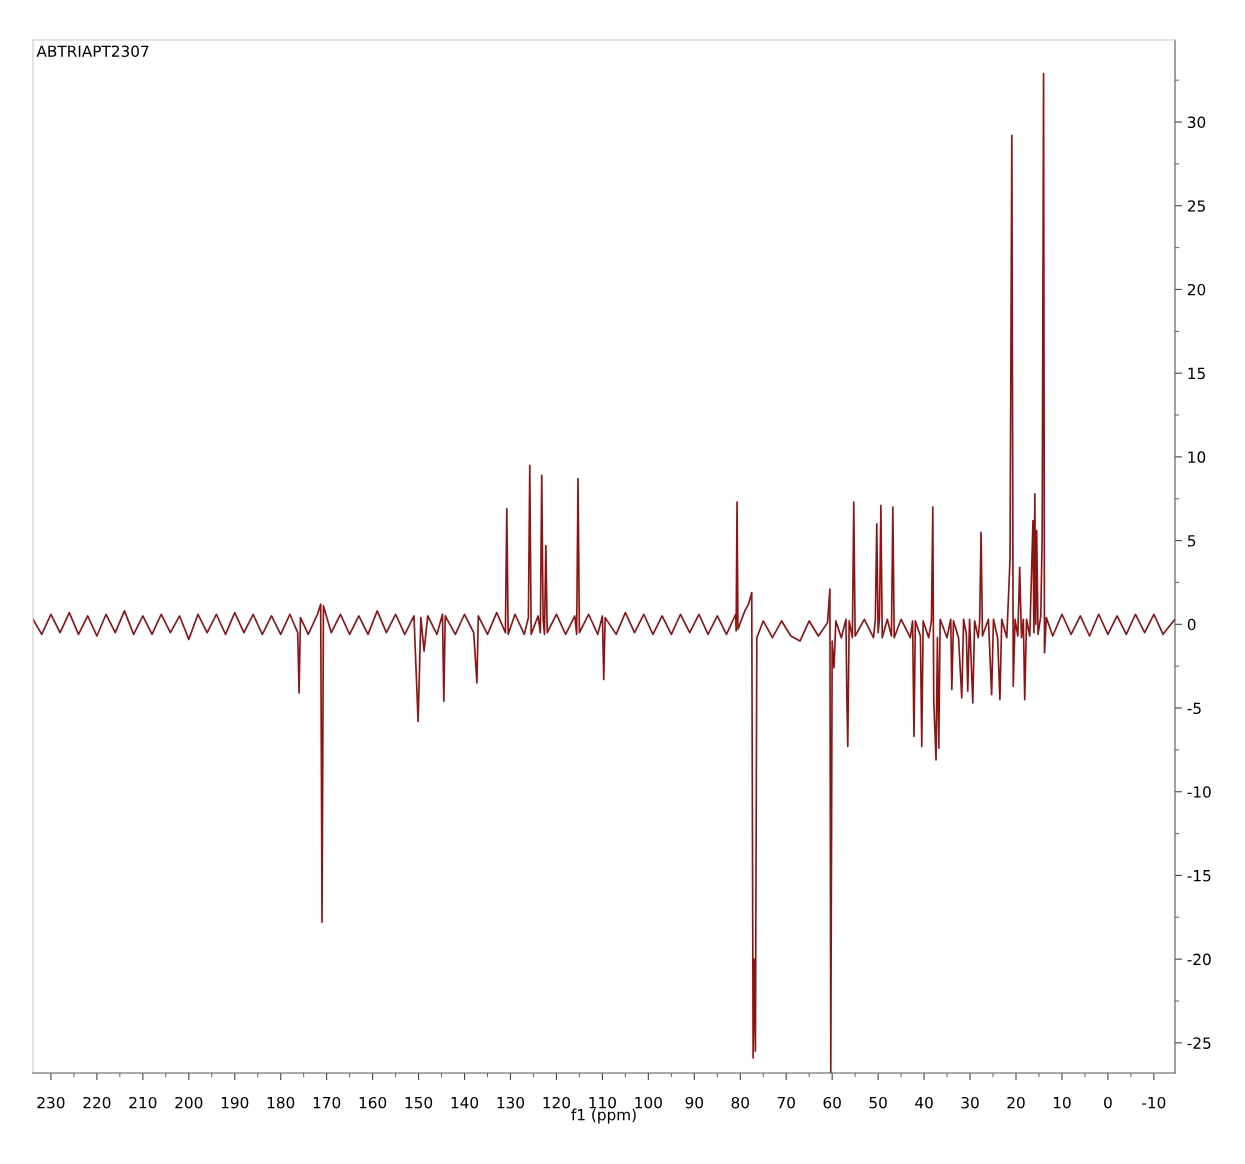  Describe the element at coordinates (1196, 373) in the screenshot. I see `y-tick-label: 15` at that location.